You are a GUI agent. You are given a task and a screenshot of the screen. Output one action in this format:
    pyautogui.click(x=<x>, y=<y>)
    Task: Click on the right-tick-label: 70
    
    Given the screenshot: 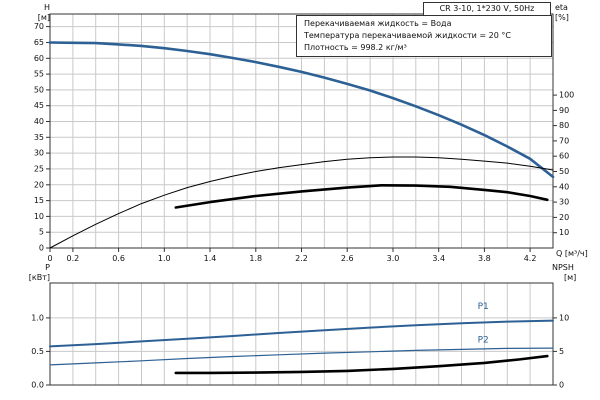 What is the action you would take?
    pyautogui.click(x=564, y=140)
    